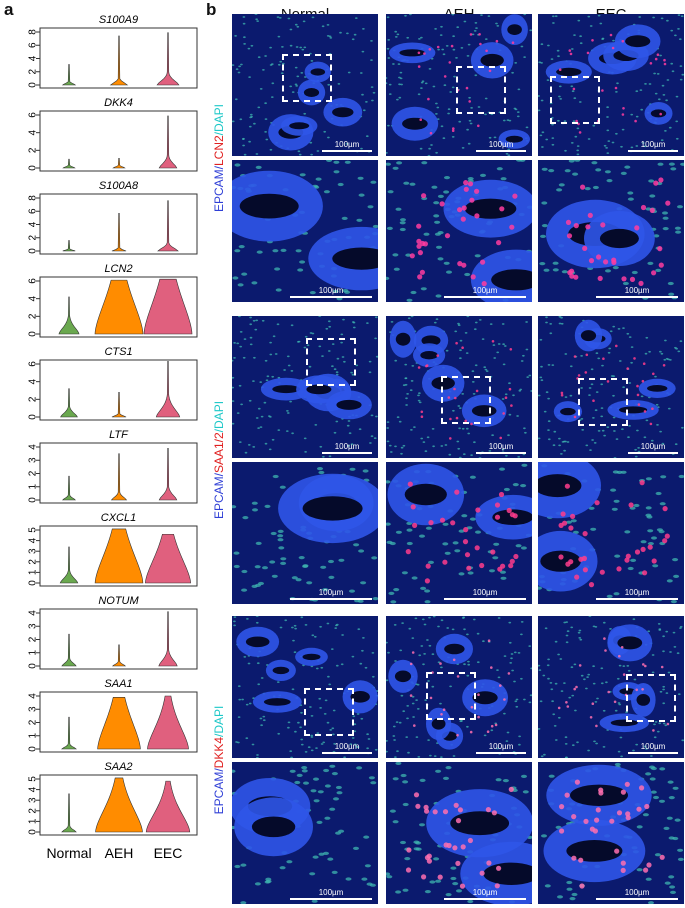 The height and width of the screenshot is (908, 685). What do you see at coordinates (68, 853) in the screenshot?
I see `x-category-label: Normal` at bounding box center [68, 853].